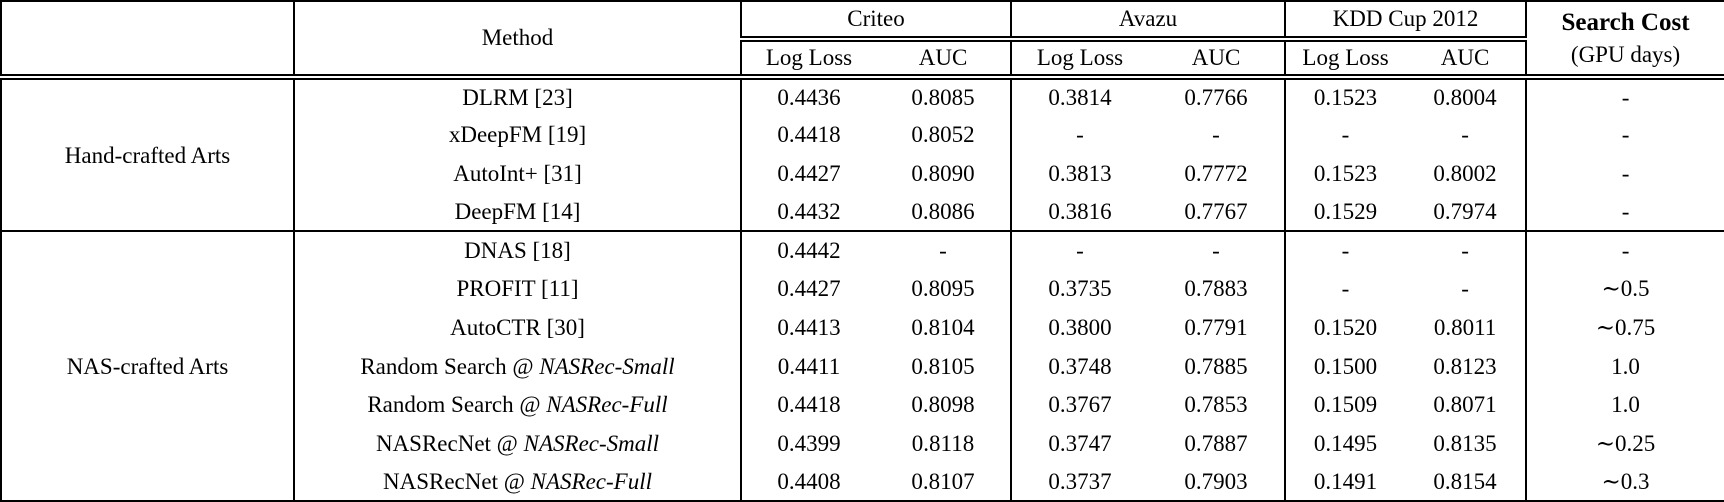 The height and width of the screenshot is (502, 1724). I want to click on value-cell: 0.1500, so click(1345, 366).